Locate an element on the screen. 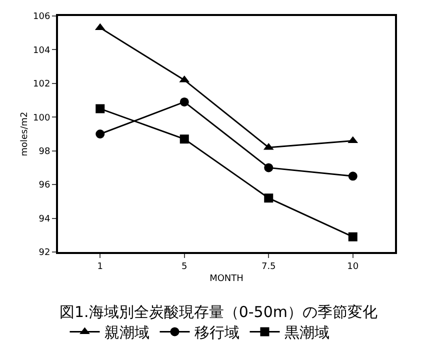 Image resolution: width=437 pixels, height=352 pixels. y-tick-label: 102 is located at coordinates (41, 85).